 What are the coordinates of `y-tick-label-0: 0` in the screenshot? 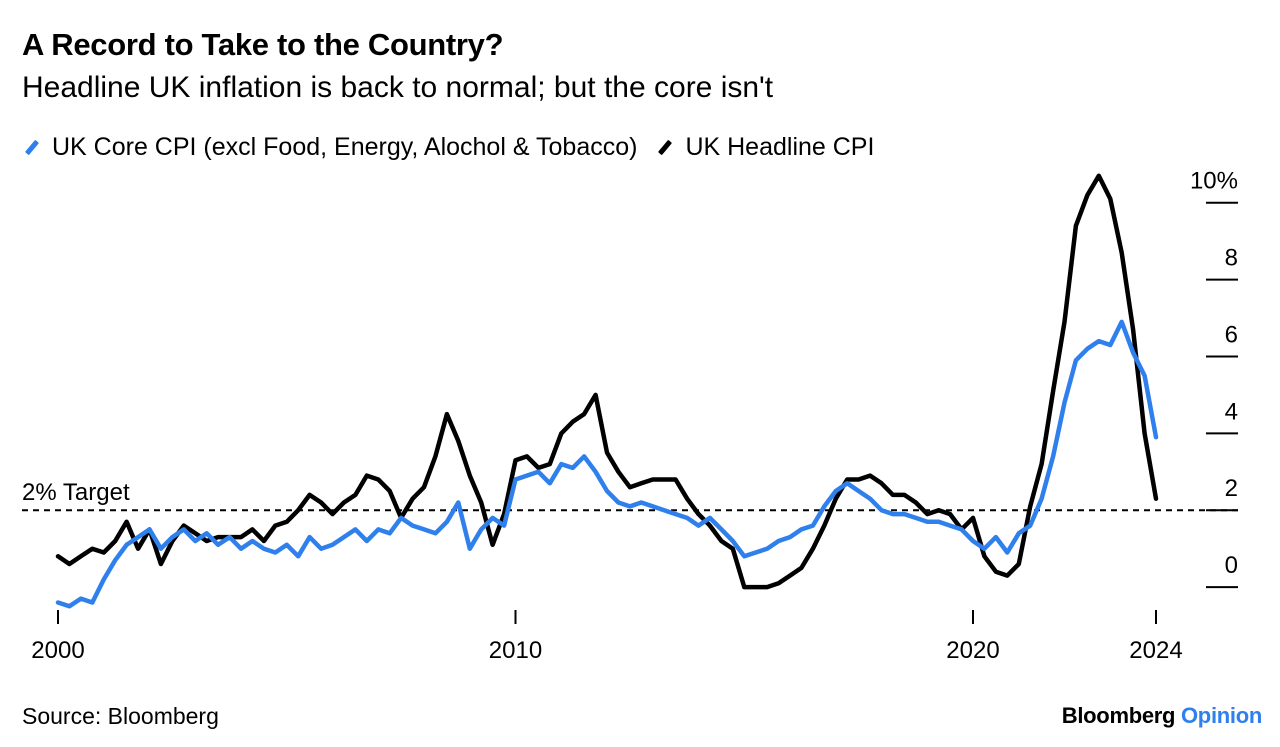 It's located at (1231, 565).